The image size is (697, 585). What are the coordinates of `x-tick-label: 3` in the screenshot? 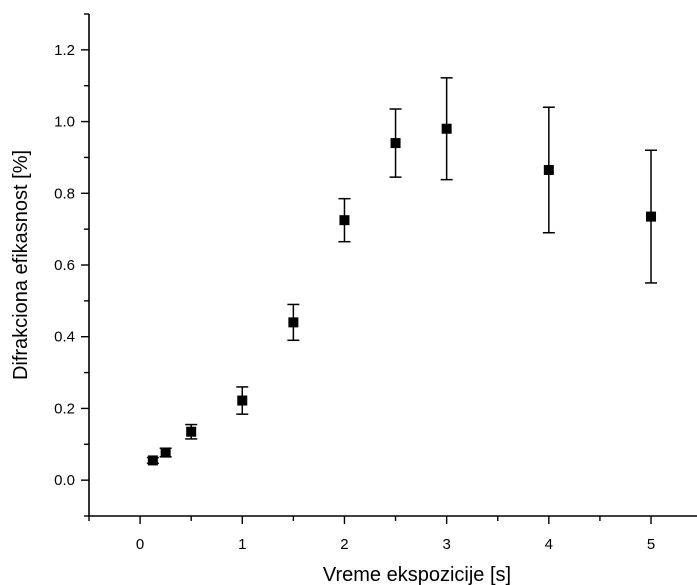 It's located at (446, 544).